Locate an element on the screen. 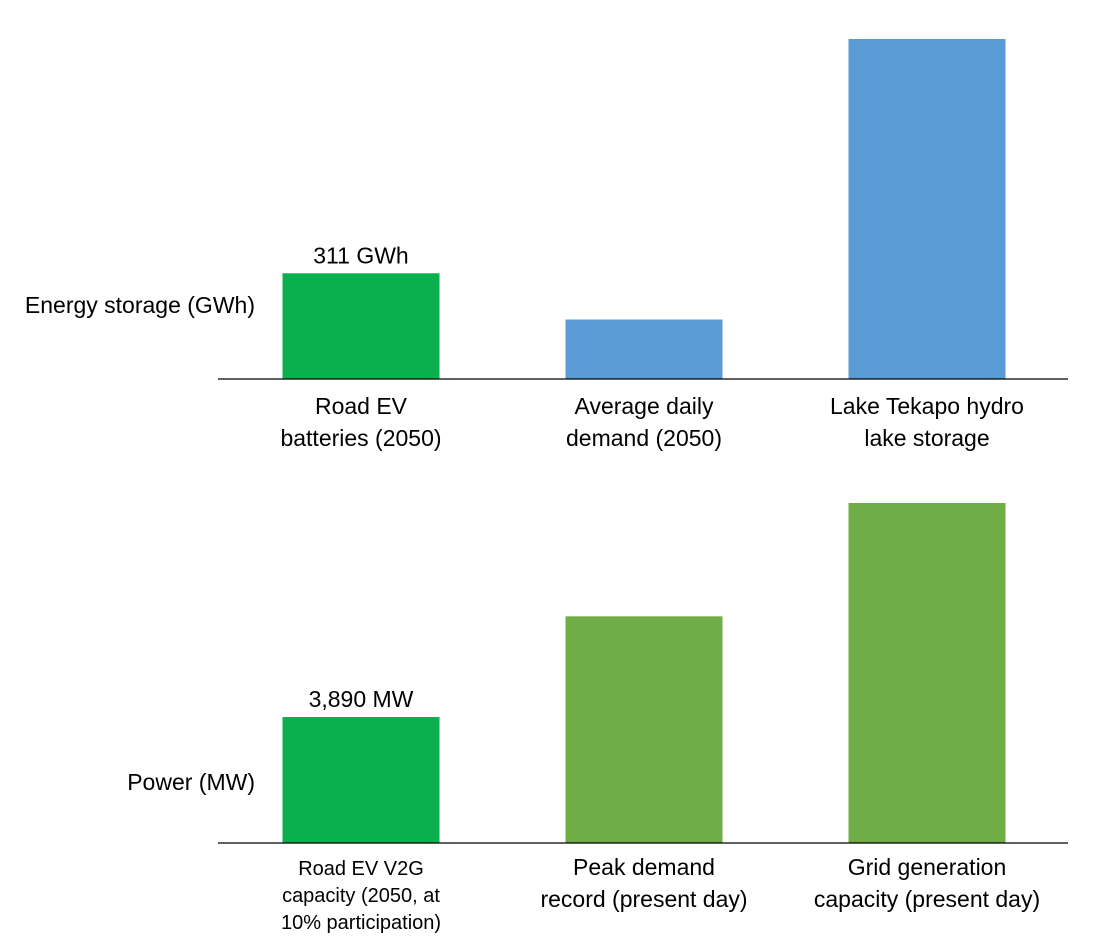 The image size is (1107, 951). category-label: Lake Tekapo hydro lake storage is located at coordinates (927, 422).